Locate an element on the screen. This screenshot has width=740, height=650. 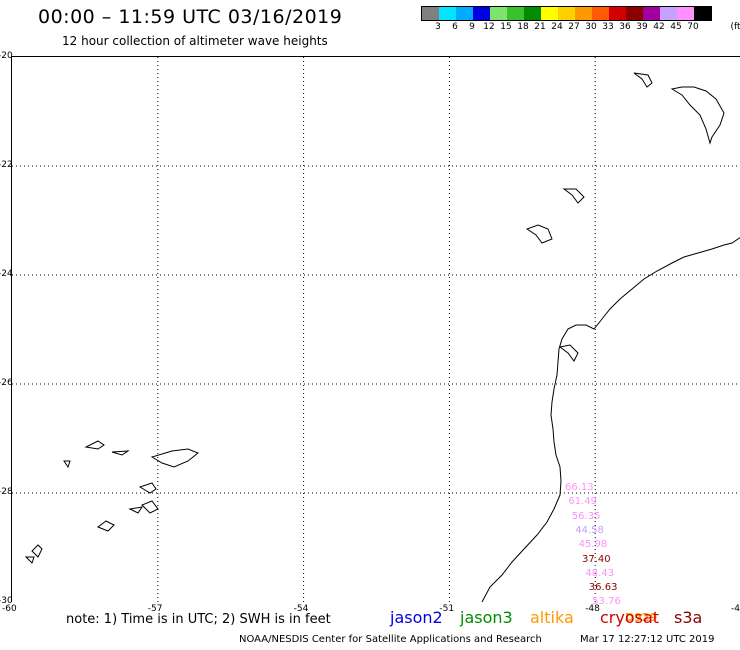
latitude-label: -22 is located at coordinates (6, 165).